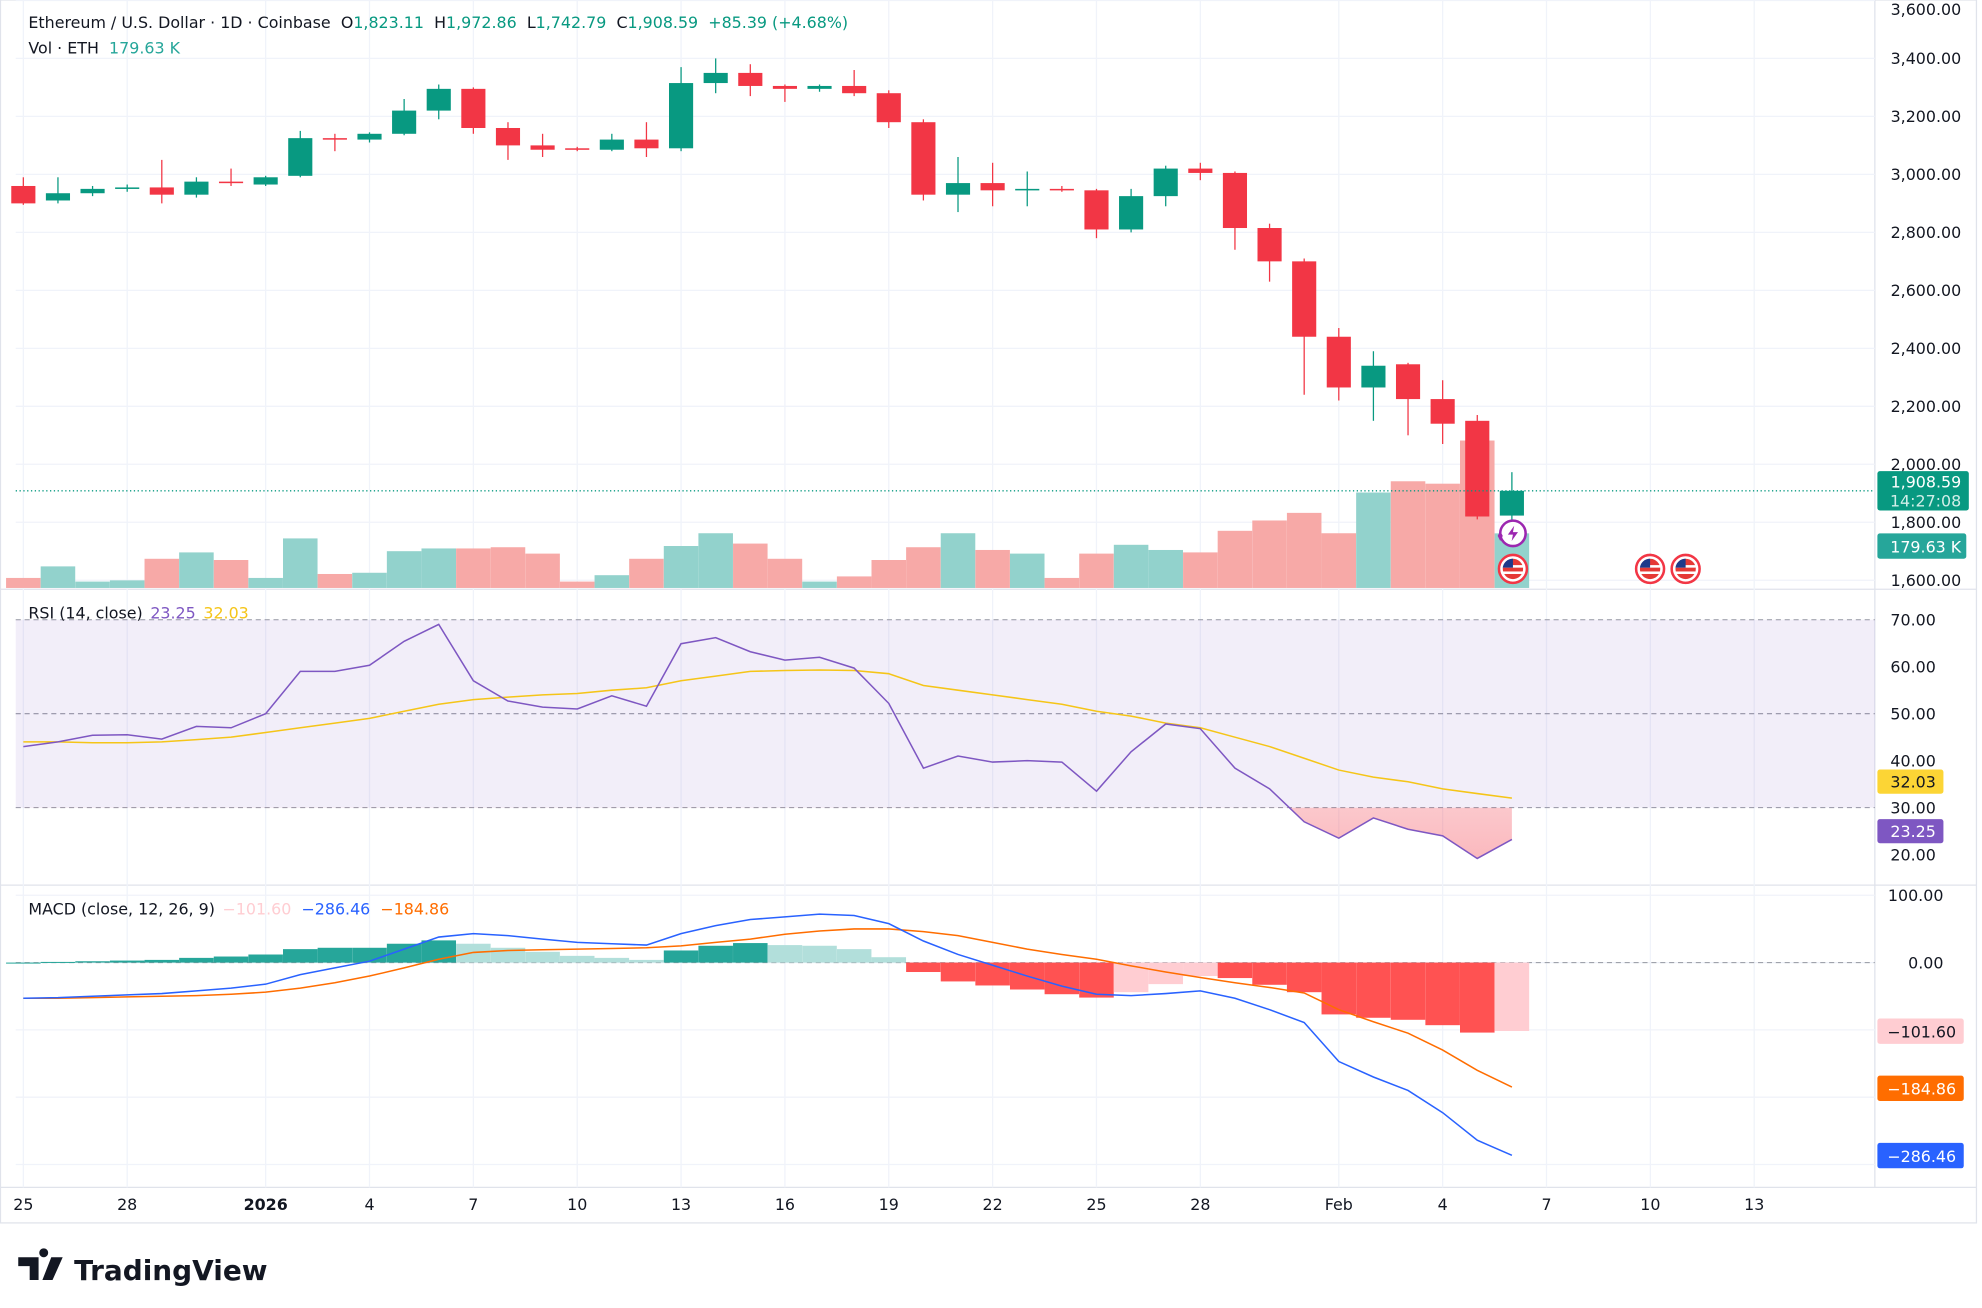 The height and width of the screenshot is (1308, 1982). What do you see at coordinates (768, 514) in the screenshot?
I see `volume-bars` at bounding box center [768, 514].